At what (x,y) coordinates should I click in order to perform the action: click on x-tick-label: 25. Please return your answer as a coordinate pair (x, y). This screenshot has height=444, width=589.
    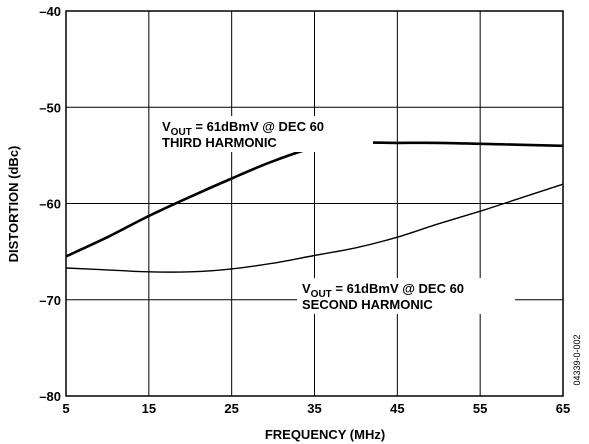
    Looking at the image, I should click on (231, 408).